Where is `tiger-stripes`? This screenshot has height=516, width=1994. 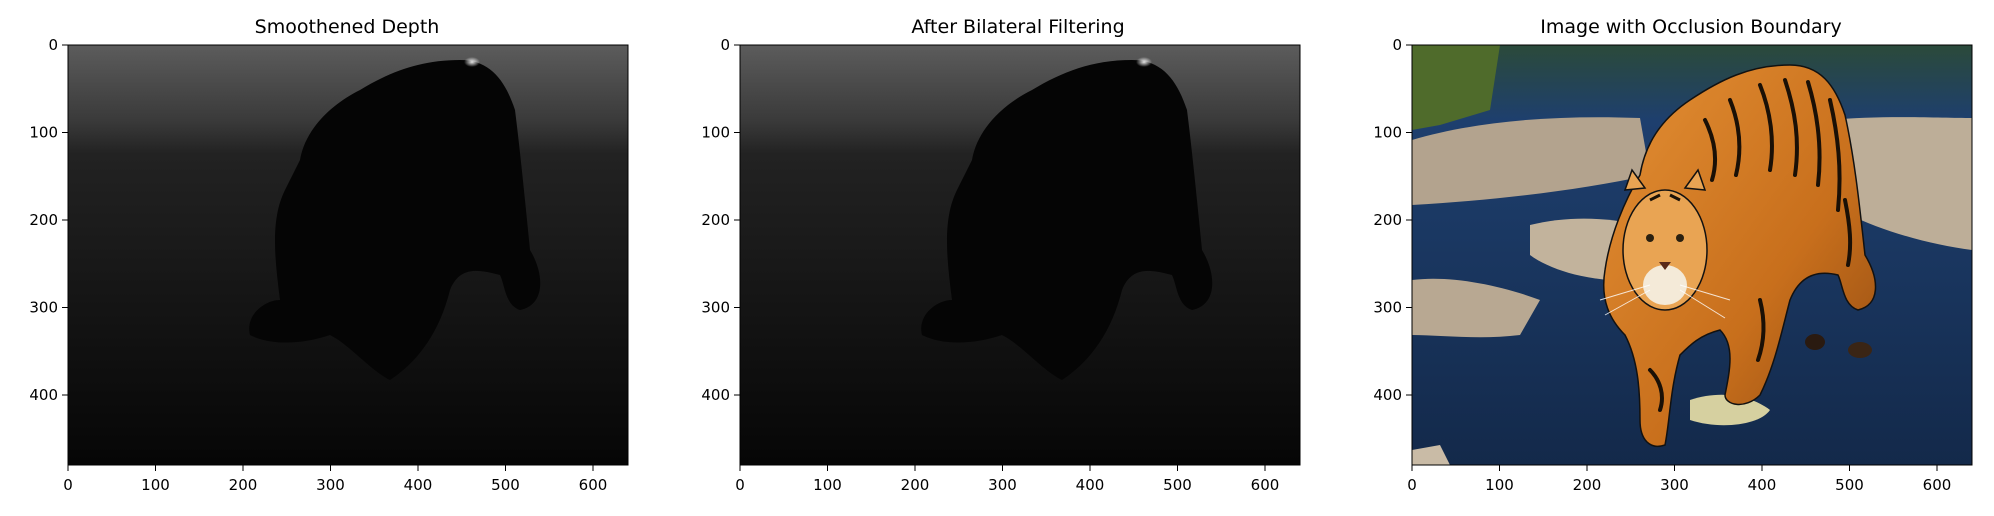 tiger-stripes is located at coordinates (1750, 245).